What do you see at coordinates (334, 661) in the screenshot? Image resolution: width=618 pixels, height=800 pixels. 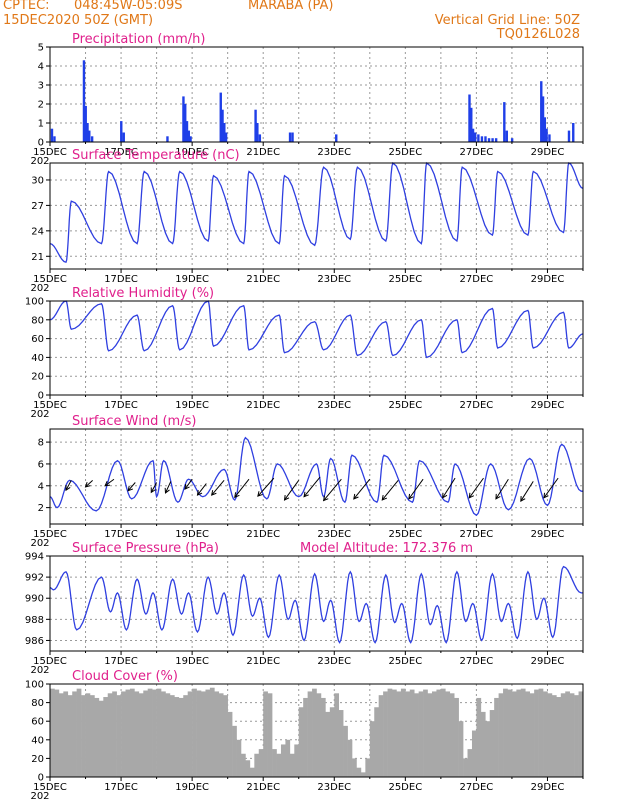 I see `pressure-x-tick-label: 23DEC` at bounding box center [334, 661].